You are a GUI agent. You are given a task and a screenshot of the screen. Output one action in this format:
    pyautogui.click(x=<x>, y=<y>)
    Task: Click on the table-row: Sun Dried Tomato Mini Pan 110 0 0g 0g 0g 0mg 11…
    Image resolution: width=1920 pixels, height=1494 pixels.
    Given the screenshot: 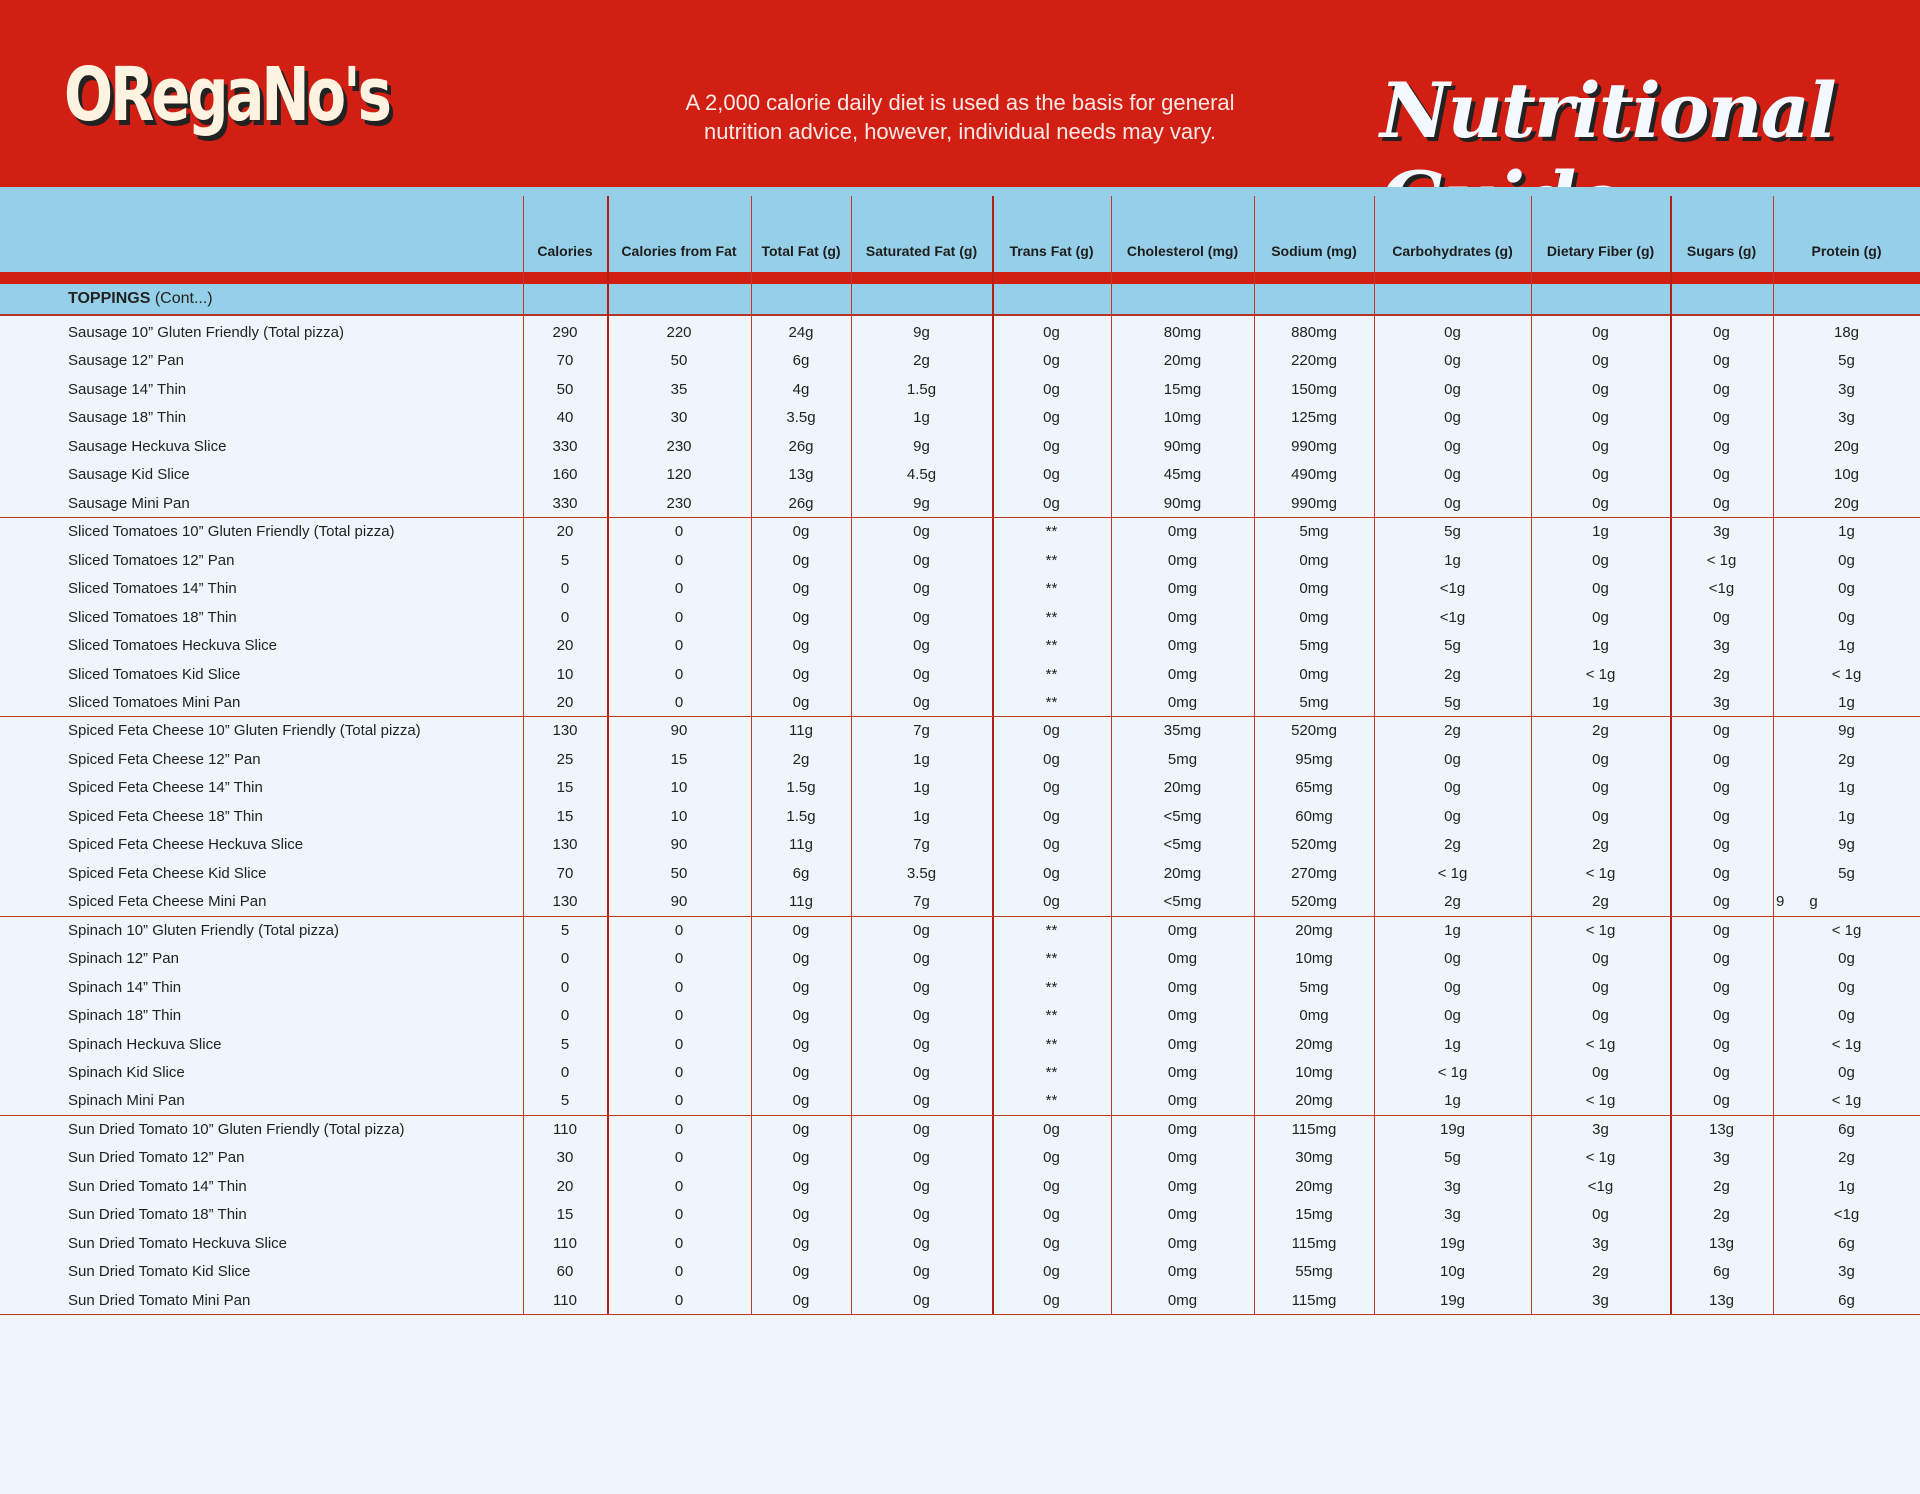 What is the action you would take?
    pyautogui.click(x=960, y=1301)
    